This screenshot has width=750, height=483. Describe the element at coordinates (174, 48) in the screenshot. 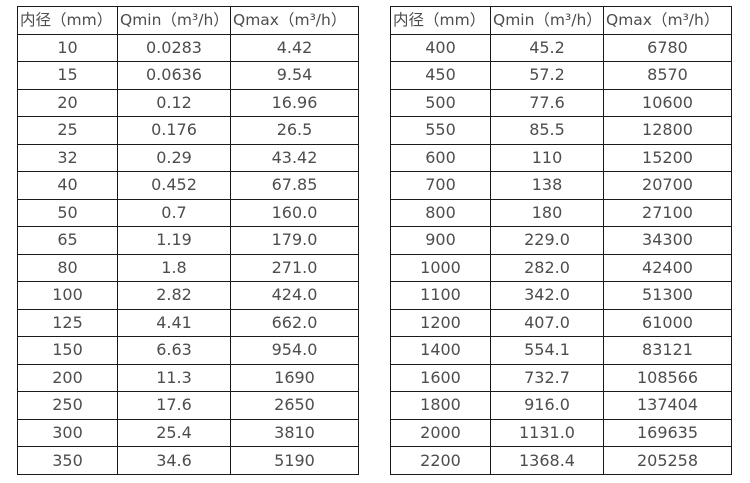

I see `qmin-cell: 0.0283` at that location.